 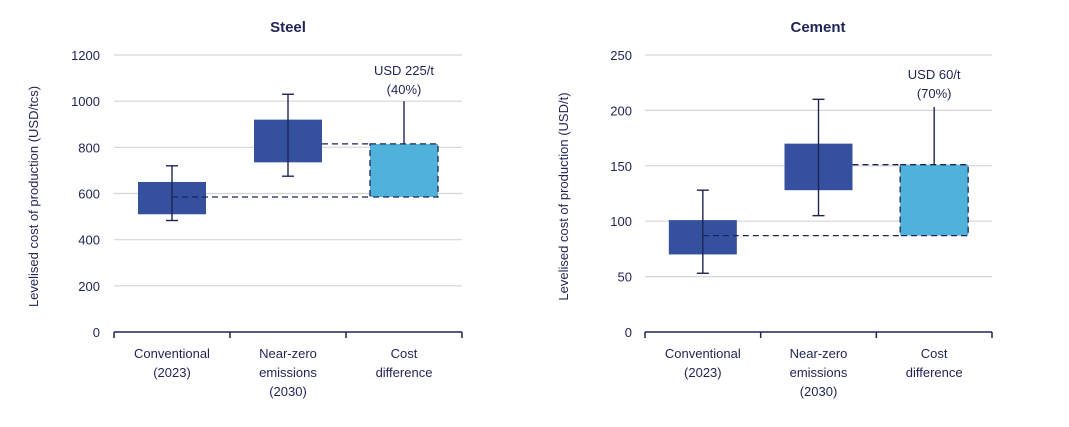 What do you see at coordinates (89, 240) in the screenshot?
I see `y-tick-label: 400` at bounding box center [89, 240].